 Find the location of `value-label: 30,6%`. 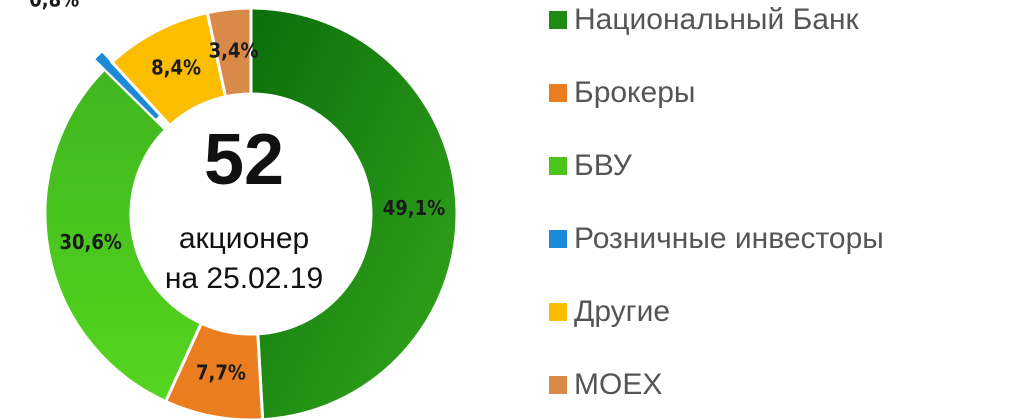

value-label: 30,6% is located at coordinates (90, 242).